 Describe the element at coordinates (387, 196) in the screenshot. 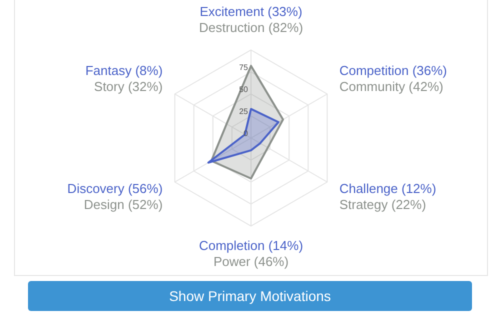

I see `spoke-label: Challenge (12%) Strategy (22%)` at that location.